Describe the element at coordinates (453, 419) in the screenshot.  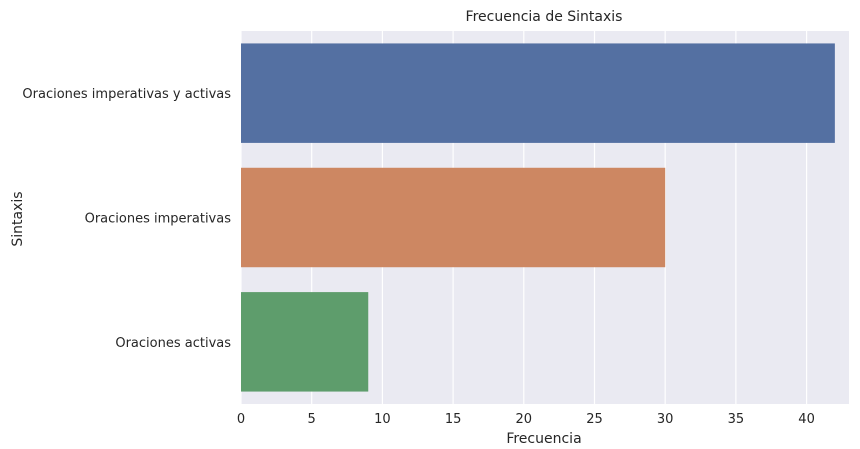
I see `x-tick-label: 15` at that location.